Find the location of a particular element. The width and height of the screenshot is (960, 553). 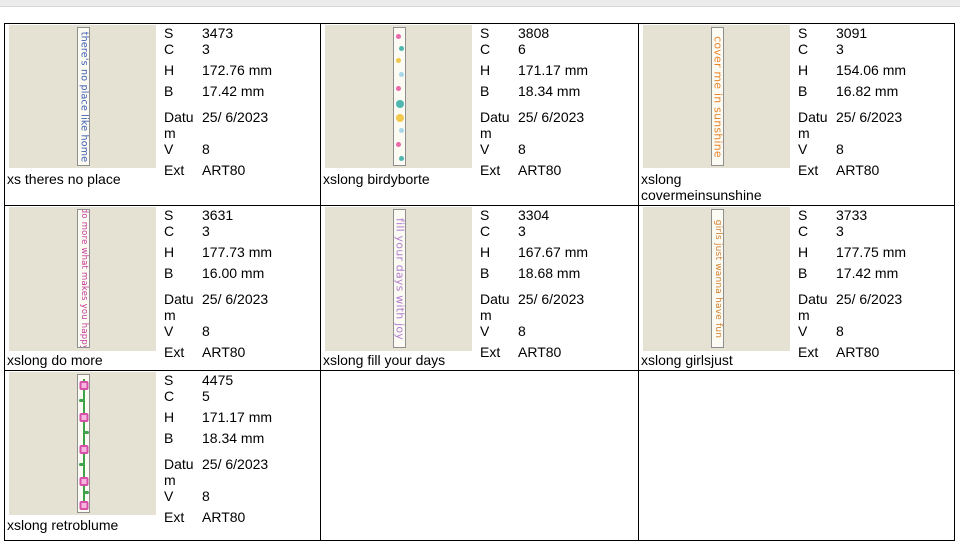

design-name: xslong retroblume is located at coordinates (63, 525).